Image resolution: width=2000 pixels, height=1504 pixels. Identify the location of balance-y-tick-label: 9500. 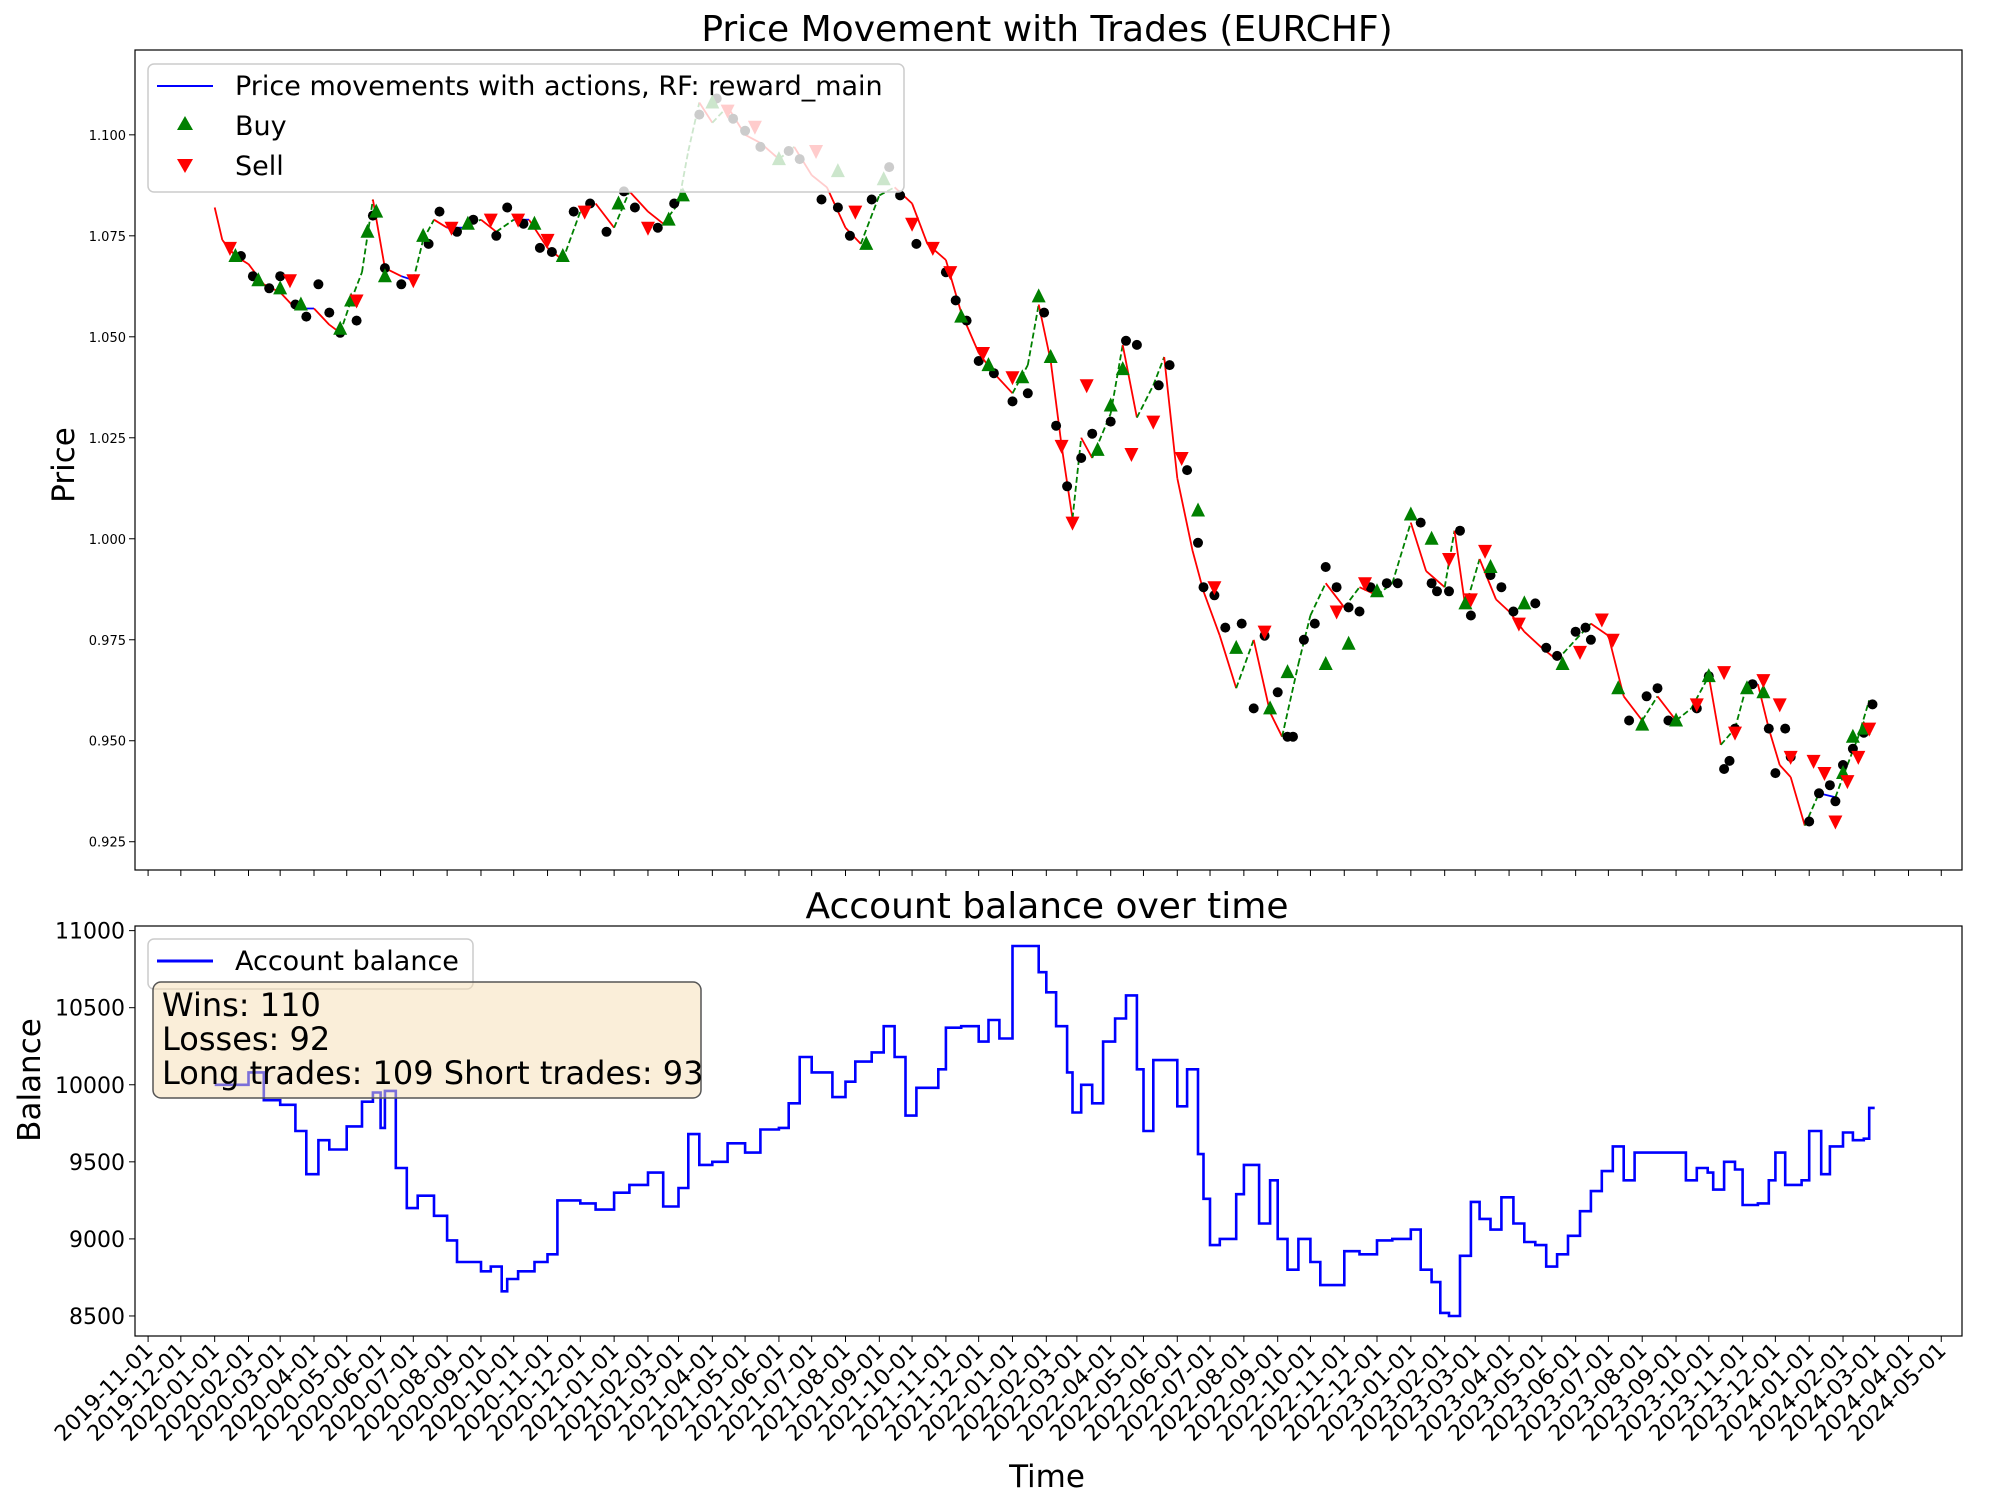
(97, 1163).